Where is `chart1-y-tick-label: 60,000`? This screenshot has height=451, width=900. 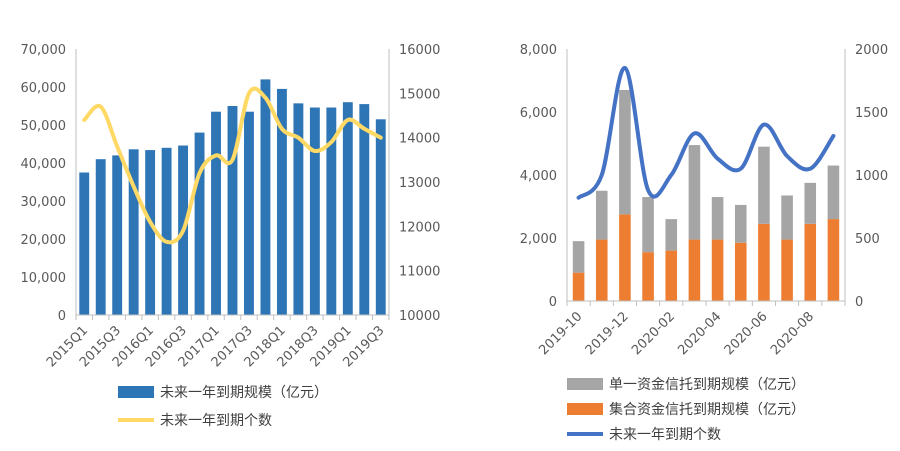 chart1-y-tick-label: 60,000 is located at coordinates (44, 88).